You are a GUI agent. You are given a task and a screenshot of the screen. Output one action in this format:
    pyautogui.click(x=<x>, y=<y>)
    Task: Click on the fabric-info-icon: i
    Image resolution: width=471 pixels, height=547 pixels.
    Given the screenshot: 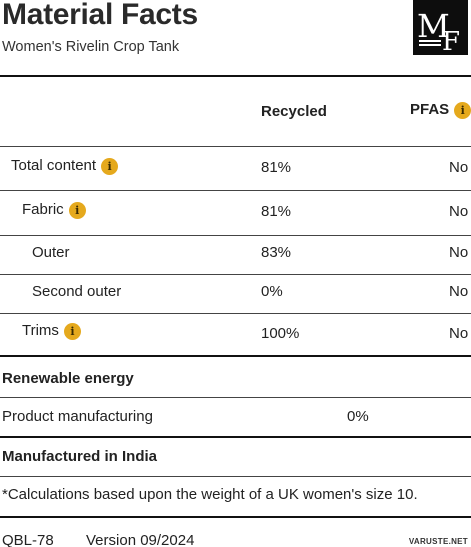 What is the action you would take?
    pyautogui.click(x=77, y=210)
    